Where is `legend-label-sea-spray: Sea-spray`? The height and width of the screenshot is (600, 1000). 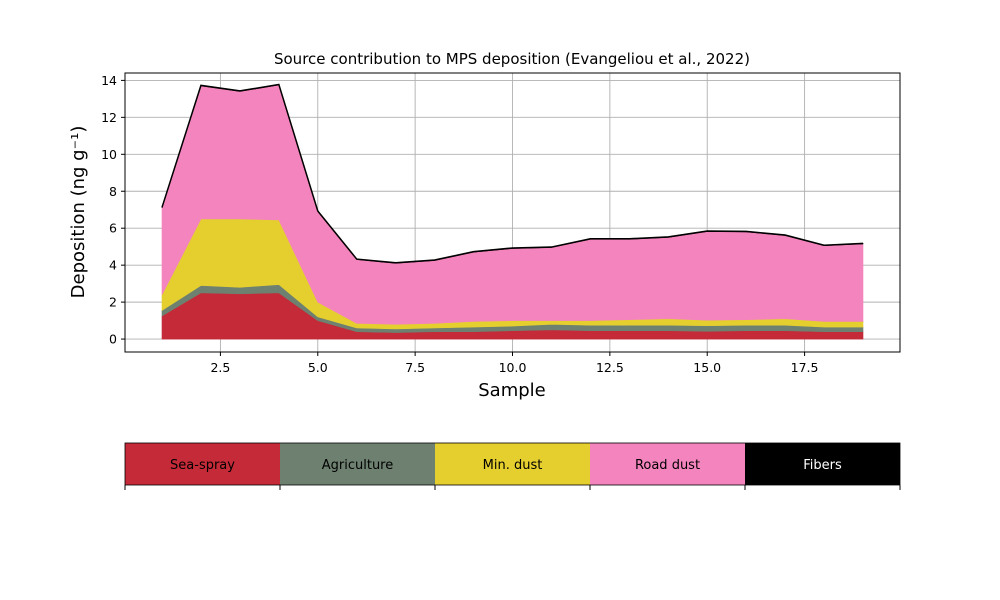
legend-label-sea-spray: Sea-spray is located at coordinates (202, 465).